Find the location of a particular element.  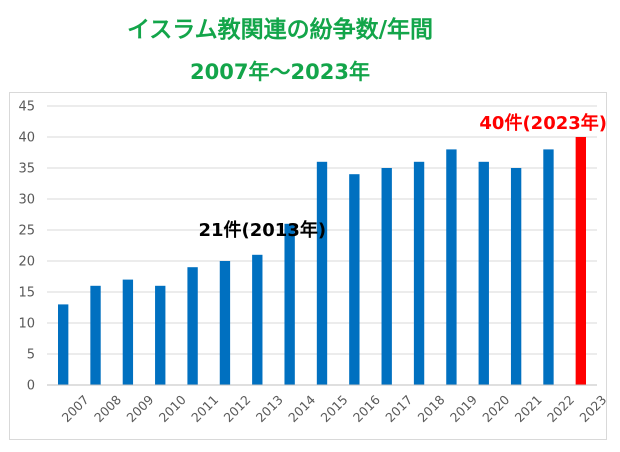

x-tick-label: 2011 is located at coordinates (204, 408).